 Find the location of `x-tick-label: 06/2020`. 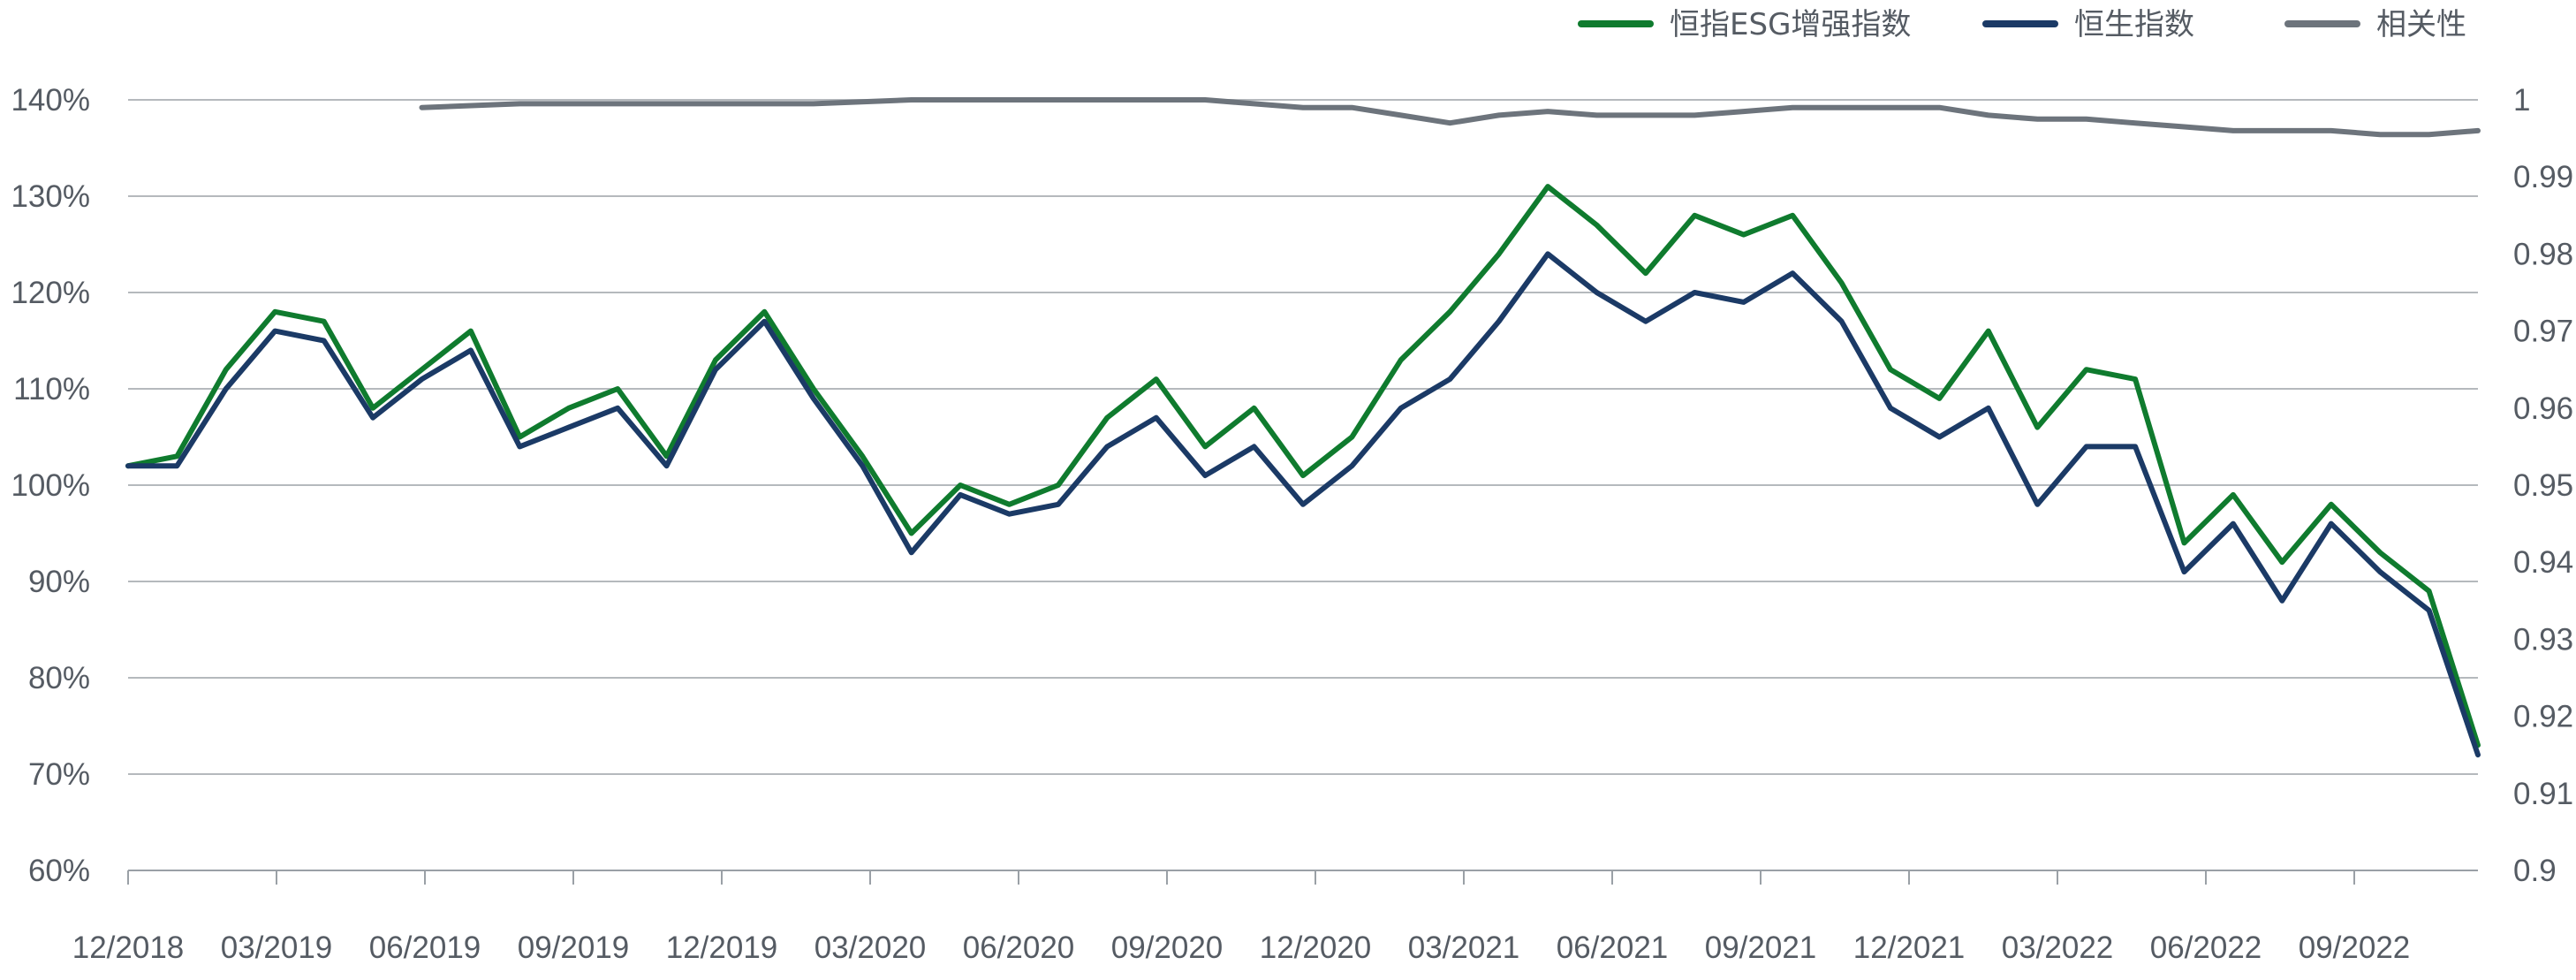

x-tick-label: 06/2020 is located at coordinates (1019, 948).